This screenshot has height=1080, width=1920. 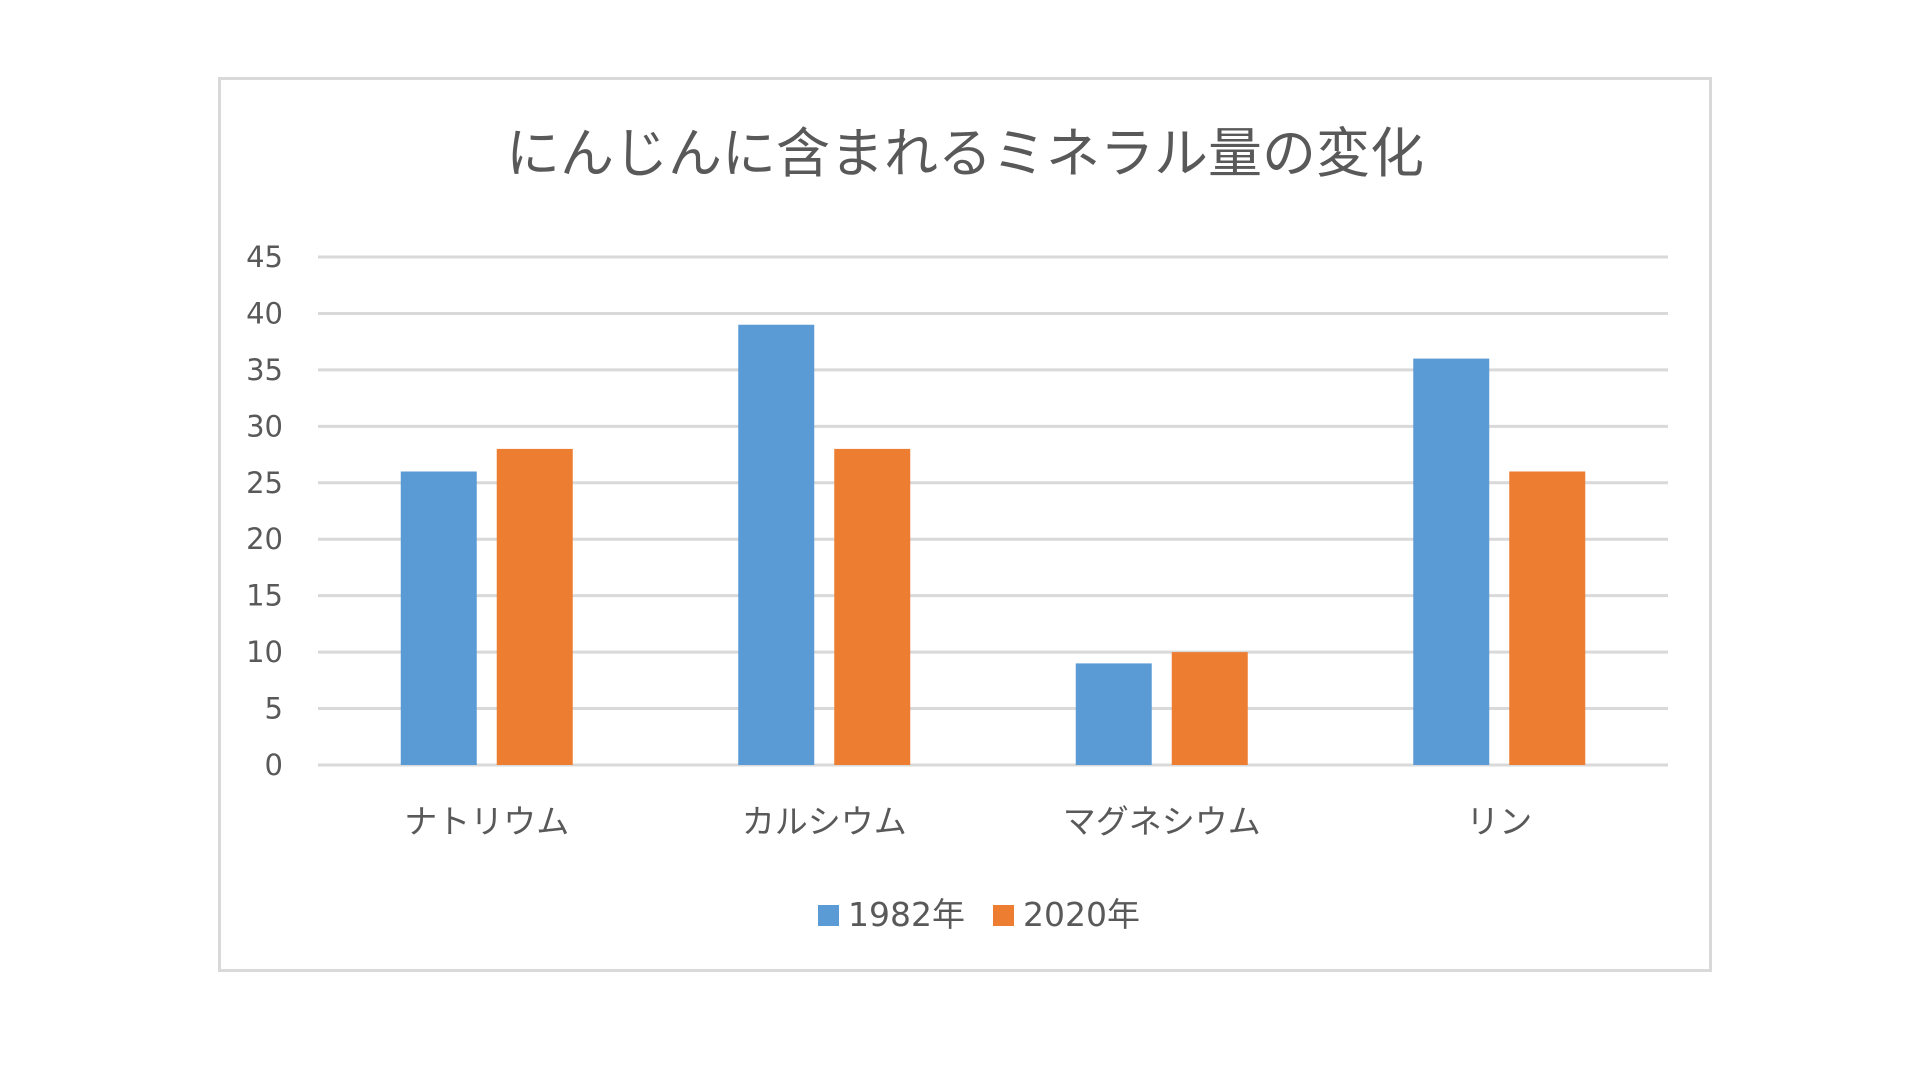 I want to click on y-tick-label: 15, so click(x=264, y=596).